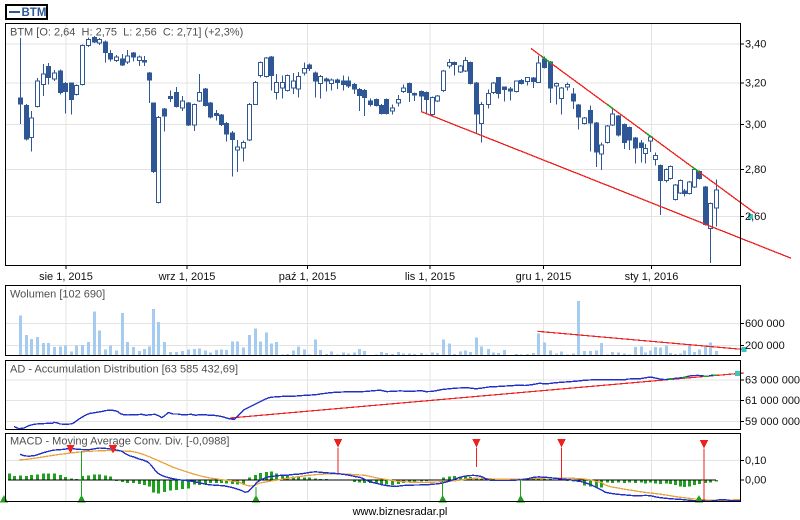  What do you see at coordinates (652, 277) in the screenshot?
I see `svg-text: sty 1, 2016` at bounding box center [652, 277].